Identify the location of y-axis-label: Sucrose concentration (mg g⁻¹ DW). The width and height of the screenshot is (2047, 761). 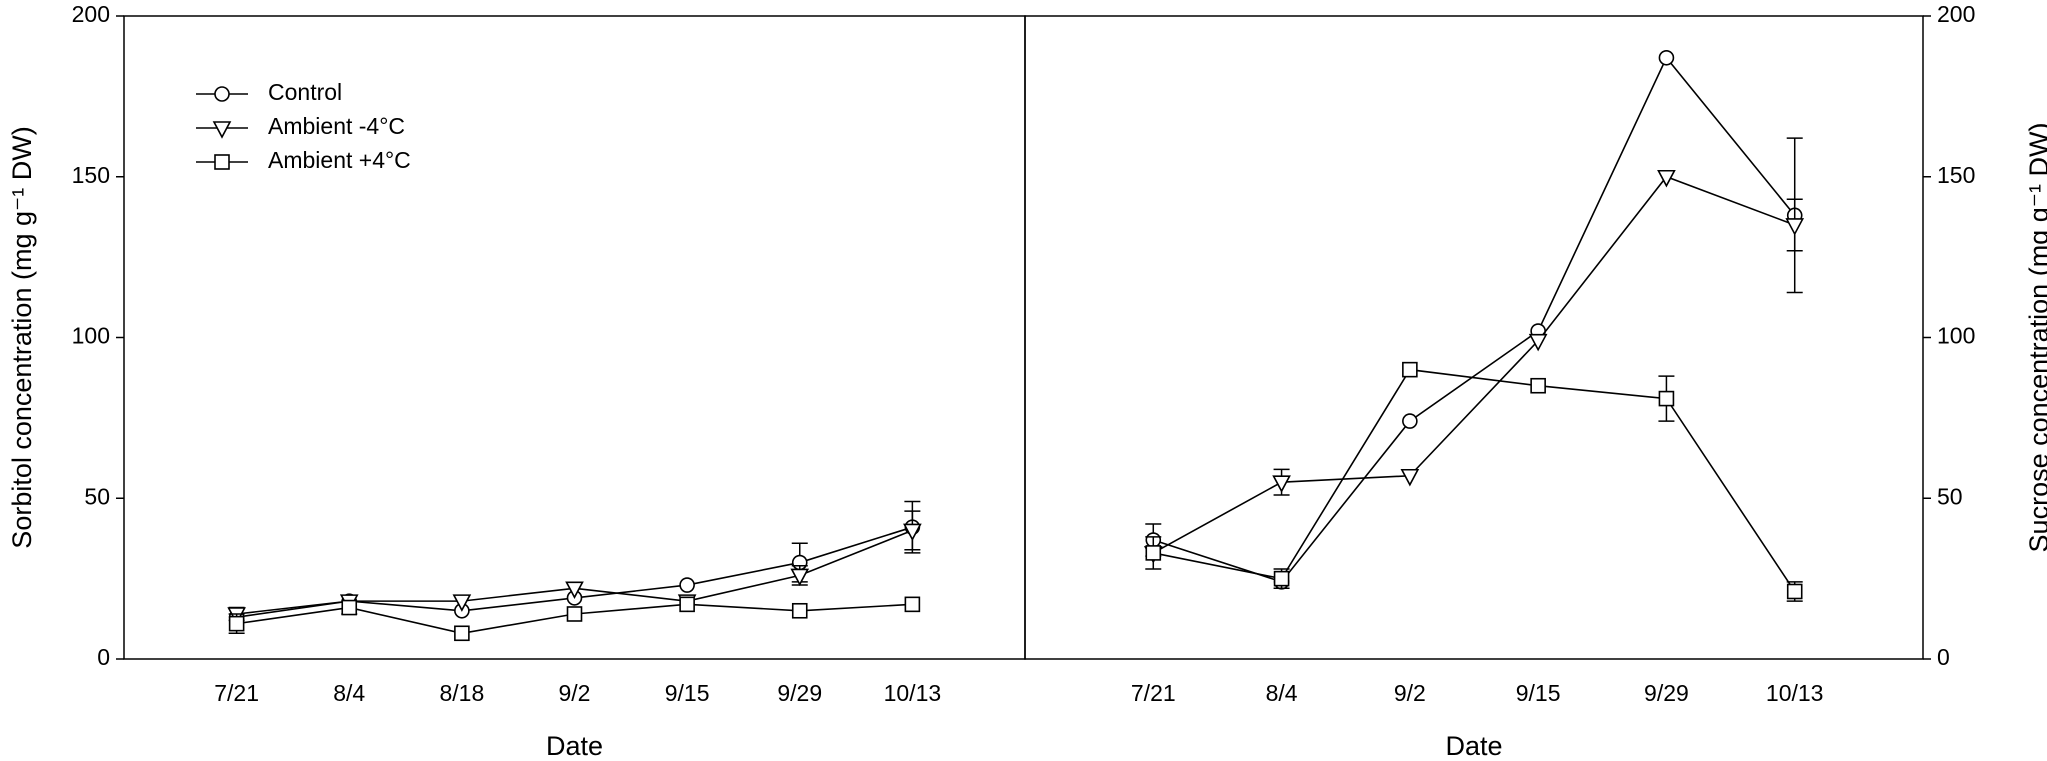
(2035, 338).